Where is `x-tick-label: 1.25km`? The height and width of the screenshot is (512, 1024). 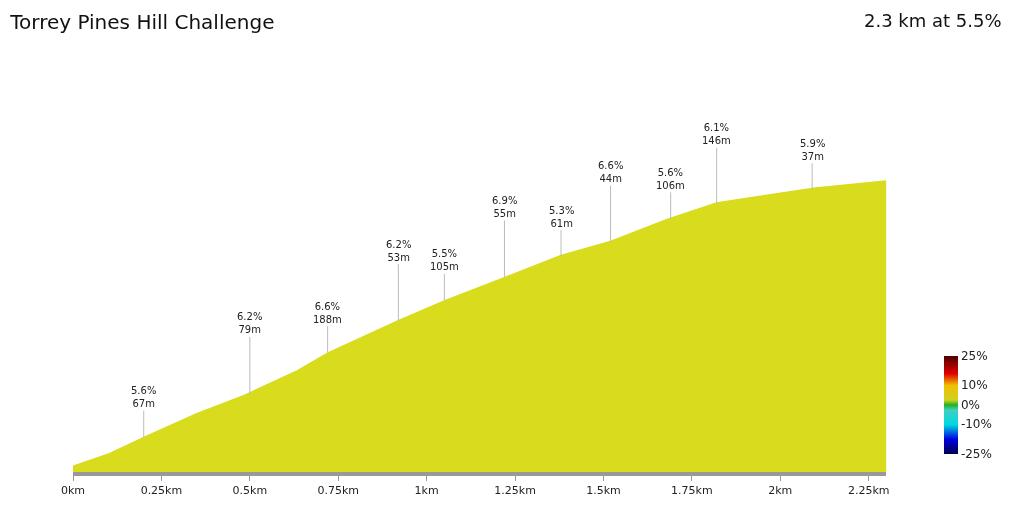 x-tick-label: 1.25km is located at coordinates (515, 491).